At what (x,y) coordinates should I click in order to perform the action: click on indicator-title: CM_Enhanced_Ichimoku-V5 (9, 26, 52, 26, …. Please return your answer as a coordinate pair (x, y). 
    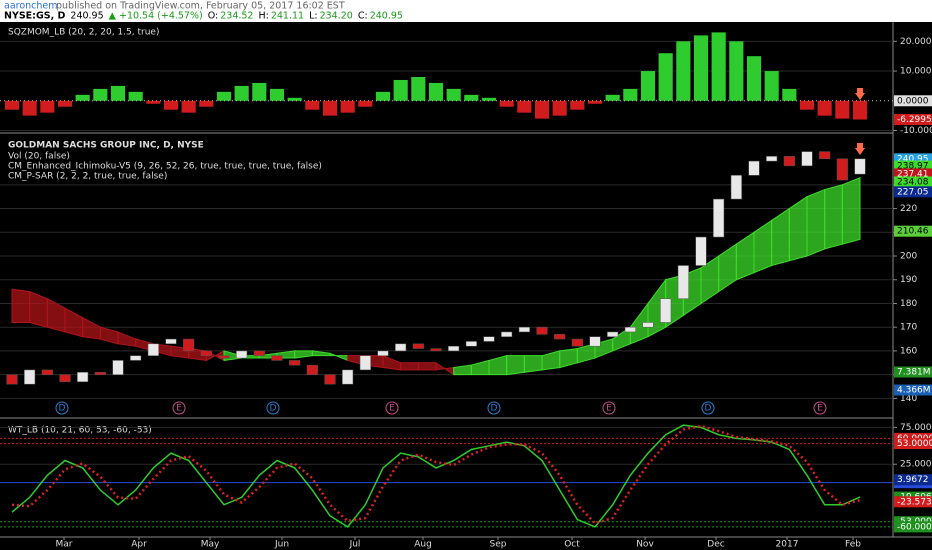
    Looking at the image, I should click on (165, 167).